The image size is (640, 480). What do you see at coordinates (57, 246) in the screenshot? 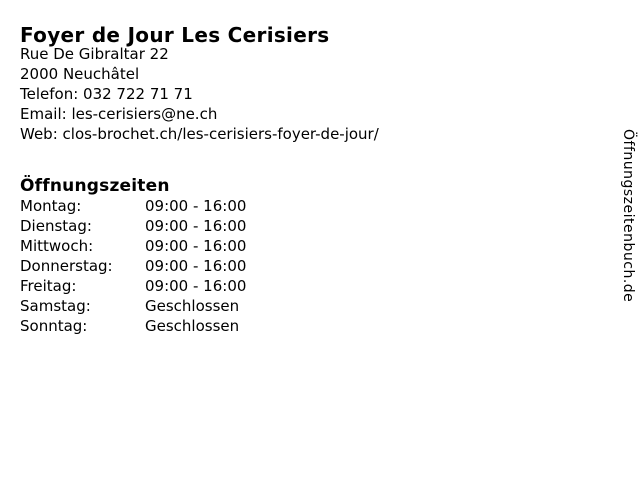
I see `day-label: Mittwoch:` at bounding box center [57, 246].